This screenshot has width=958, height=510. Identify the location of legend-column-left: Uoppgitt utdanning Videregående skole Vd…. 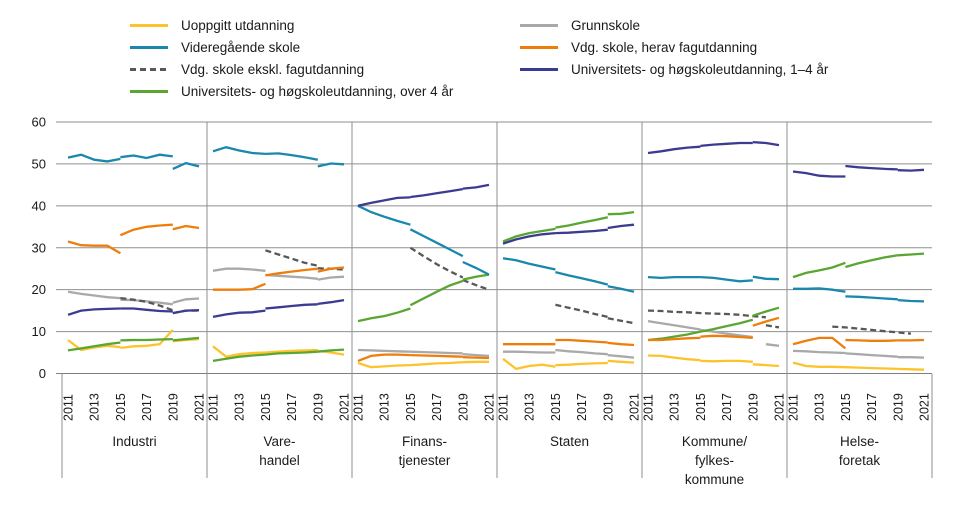
(320, 58).